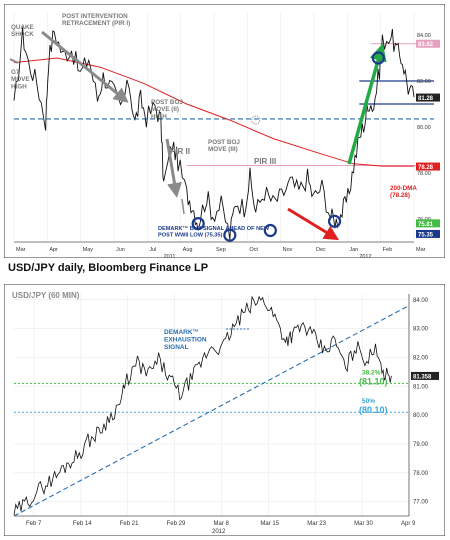  Describe the element at coordinates (353, 250) in the screenshot. I see `daily-x-tick-label: Jan` at that location.